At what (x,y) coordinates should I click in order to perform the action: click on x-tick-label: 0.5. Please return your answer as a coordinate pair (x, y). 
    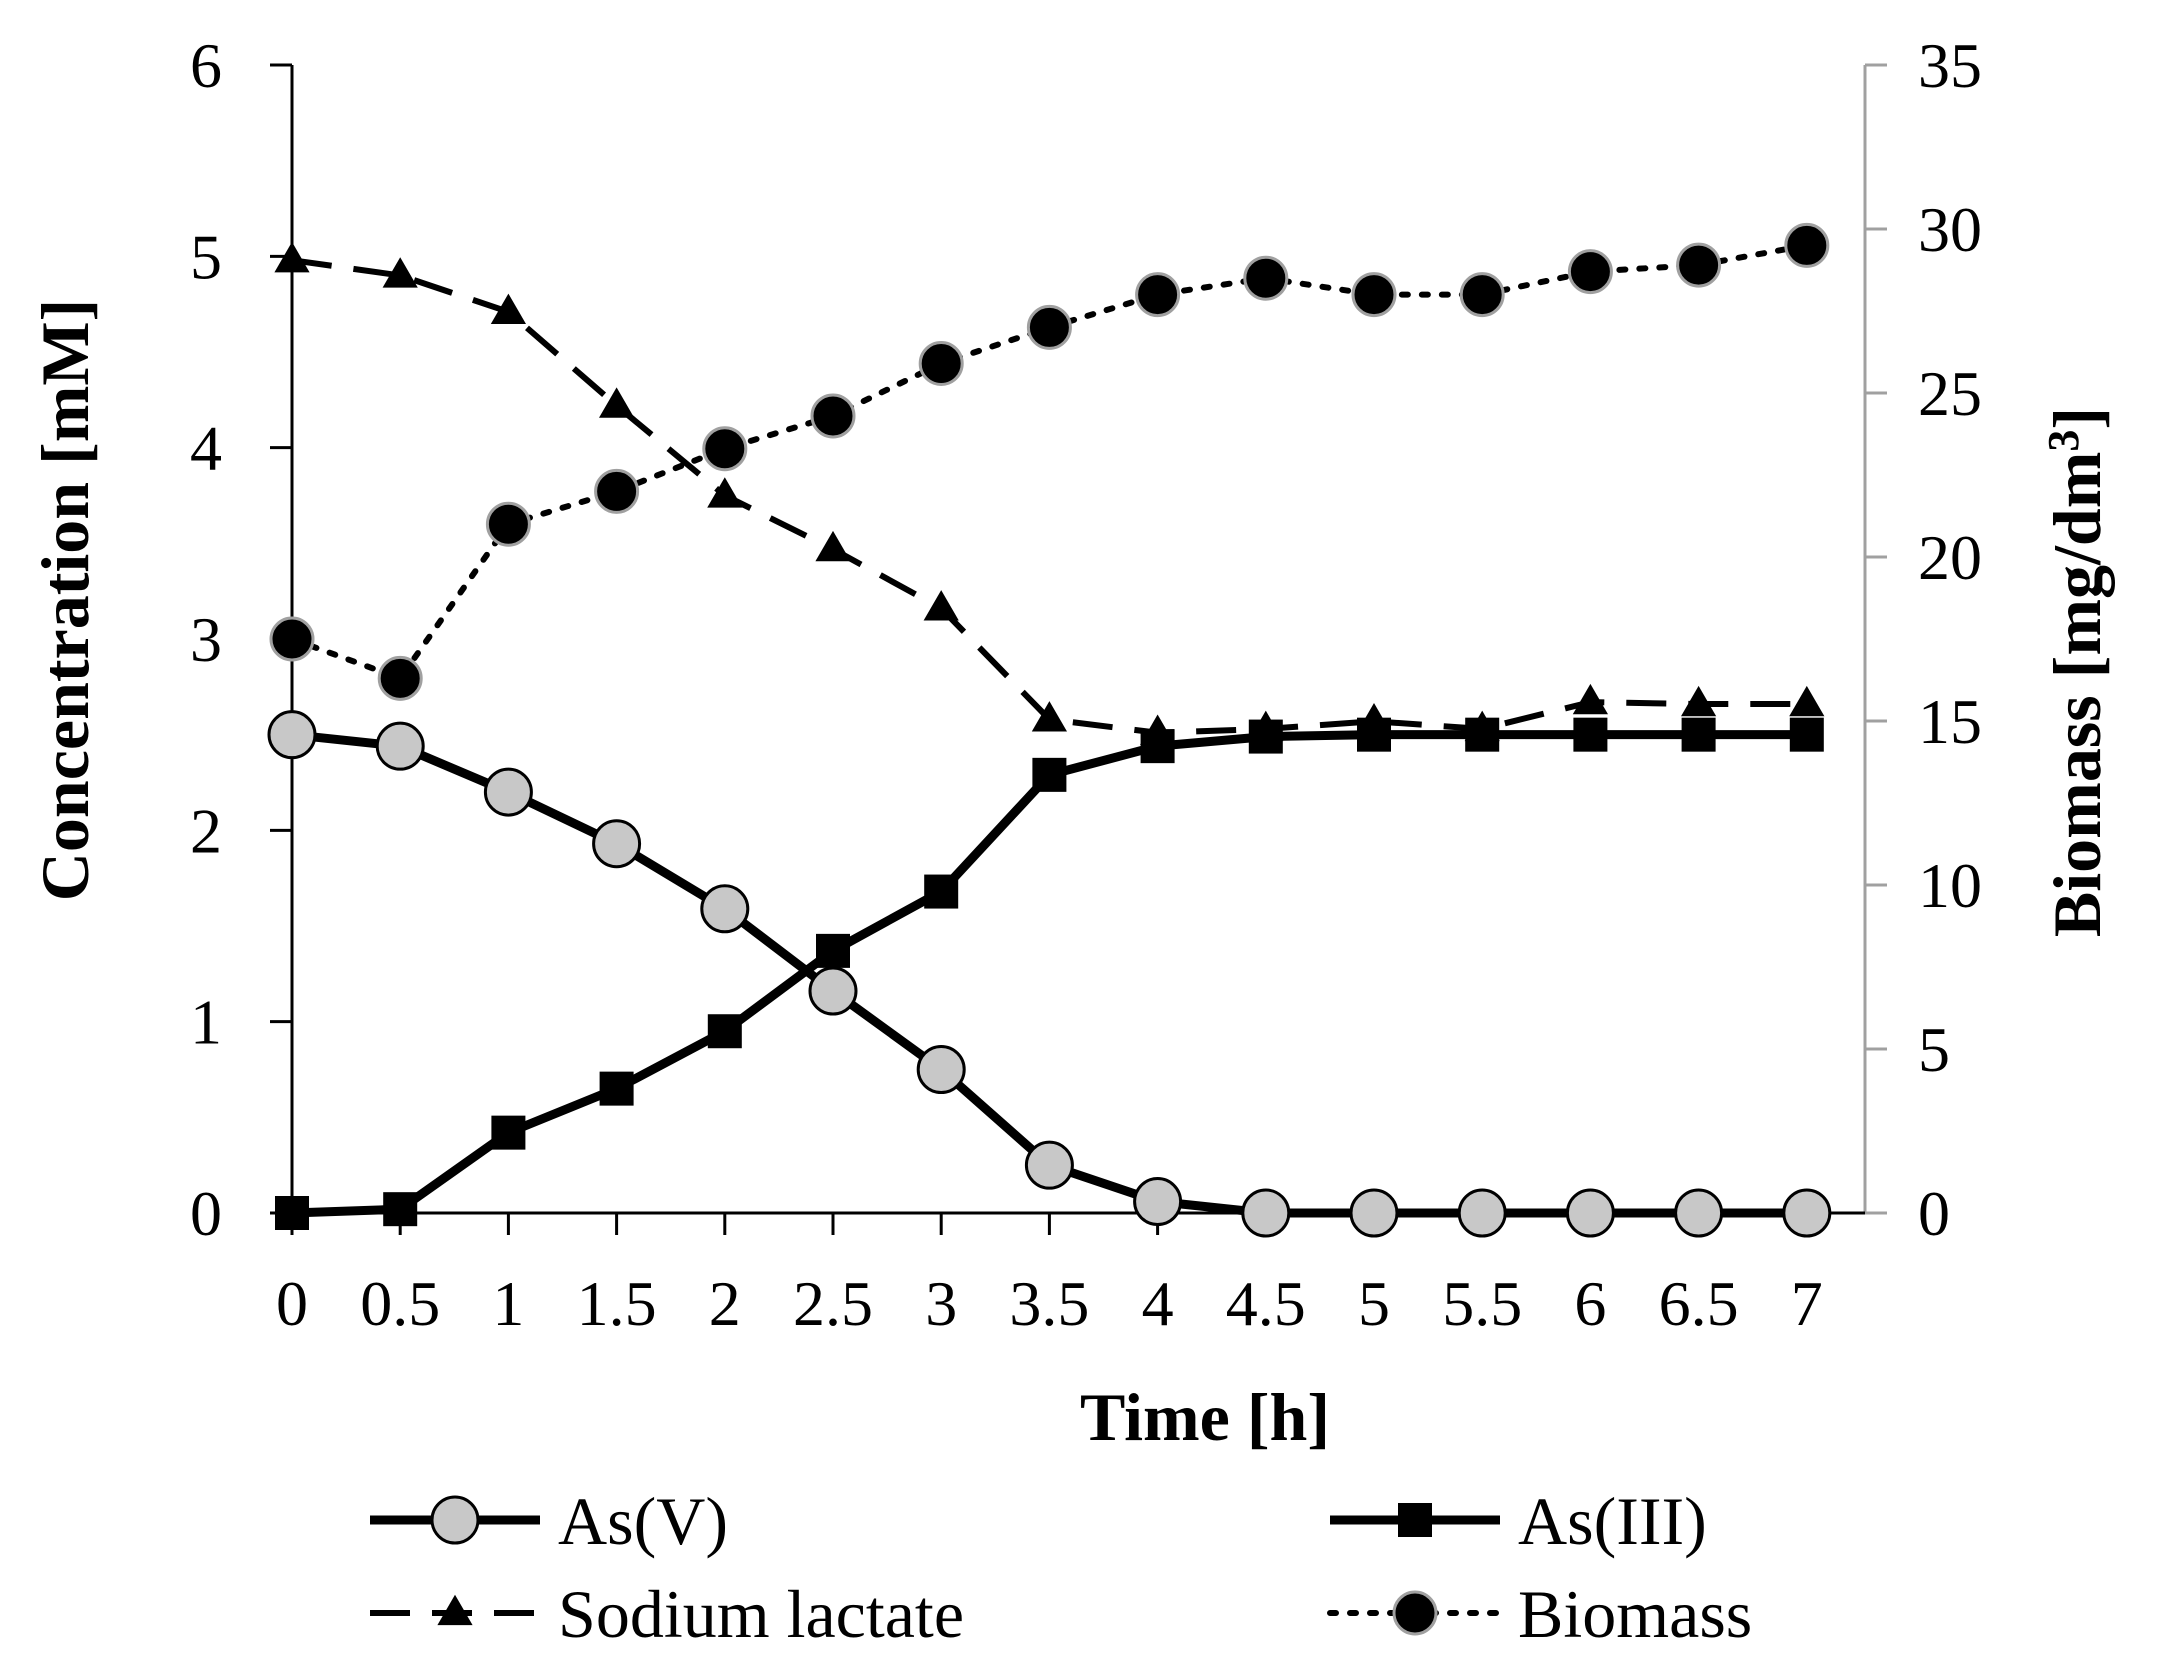
    Looking at the image, I should click on (400, 1303).